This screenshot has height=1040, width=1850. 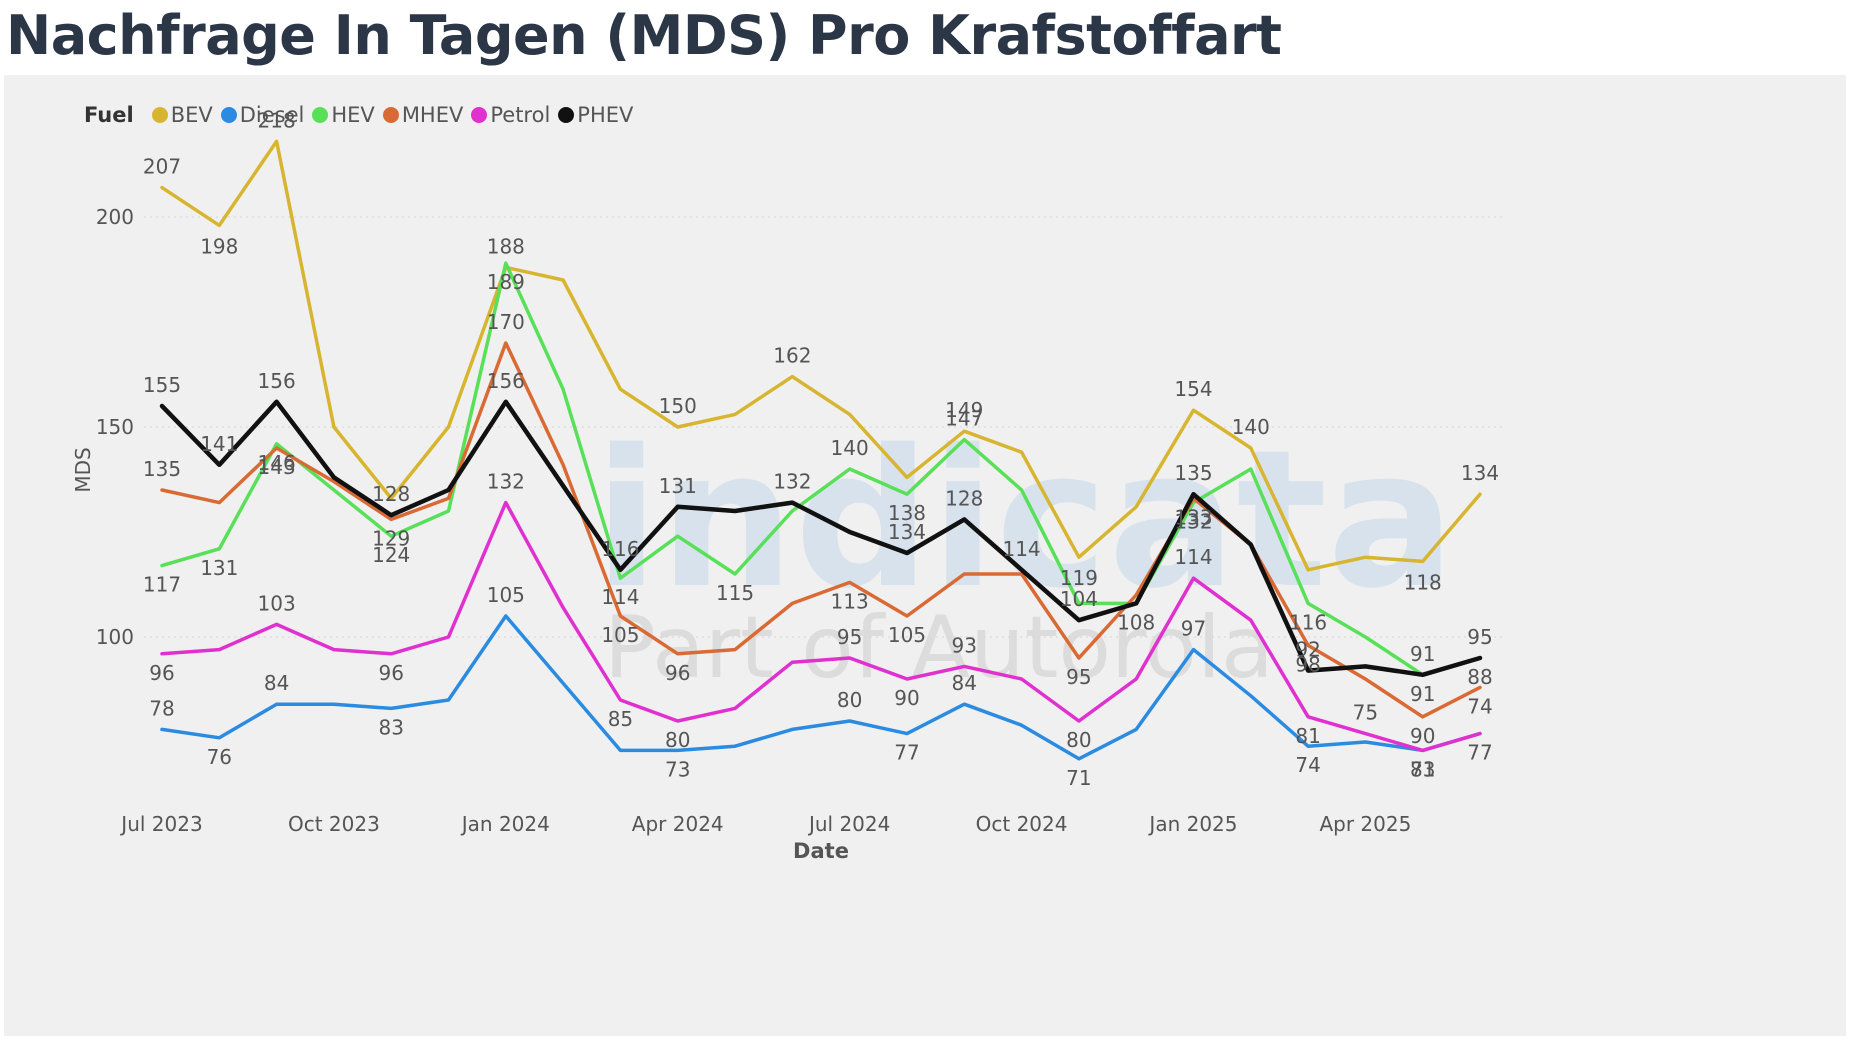 What do you see at coordinates (620, 549) in the screenshot?
I see `data-label-phev: 116` at bounding box center [620, 549].